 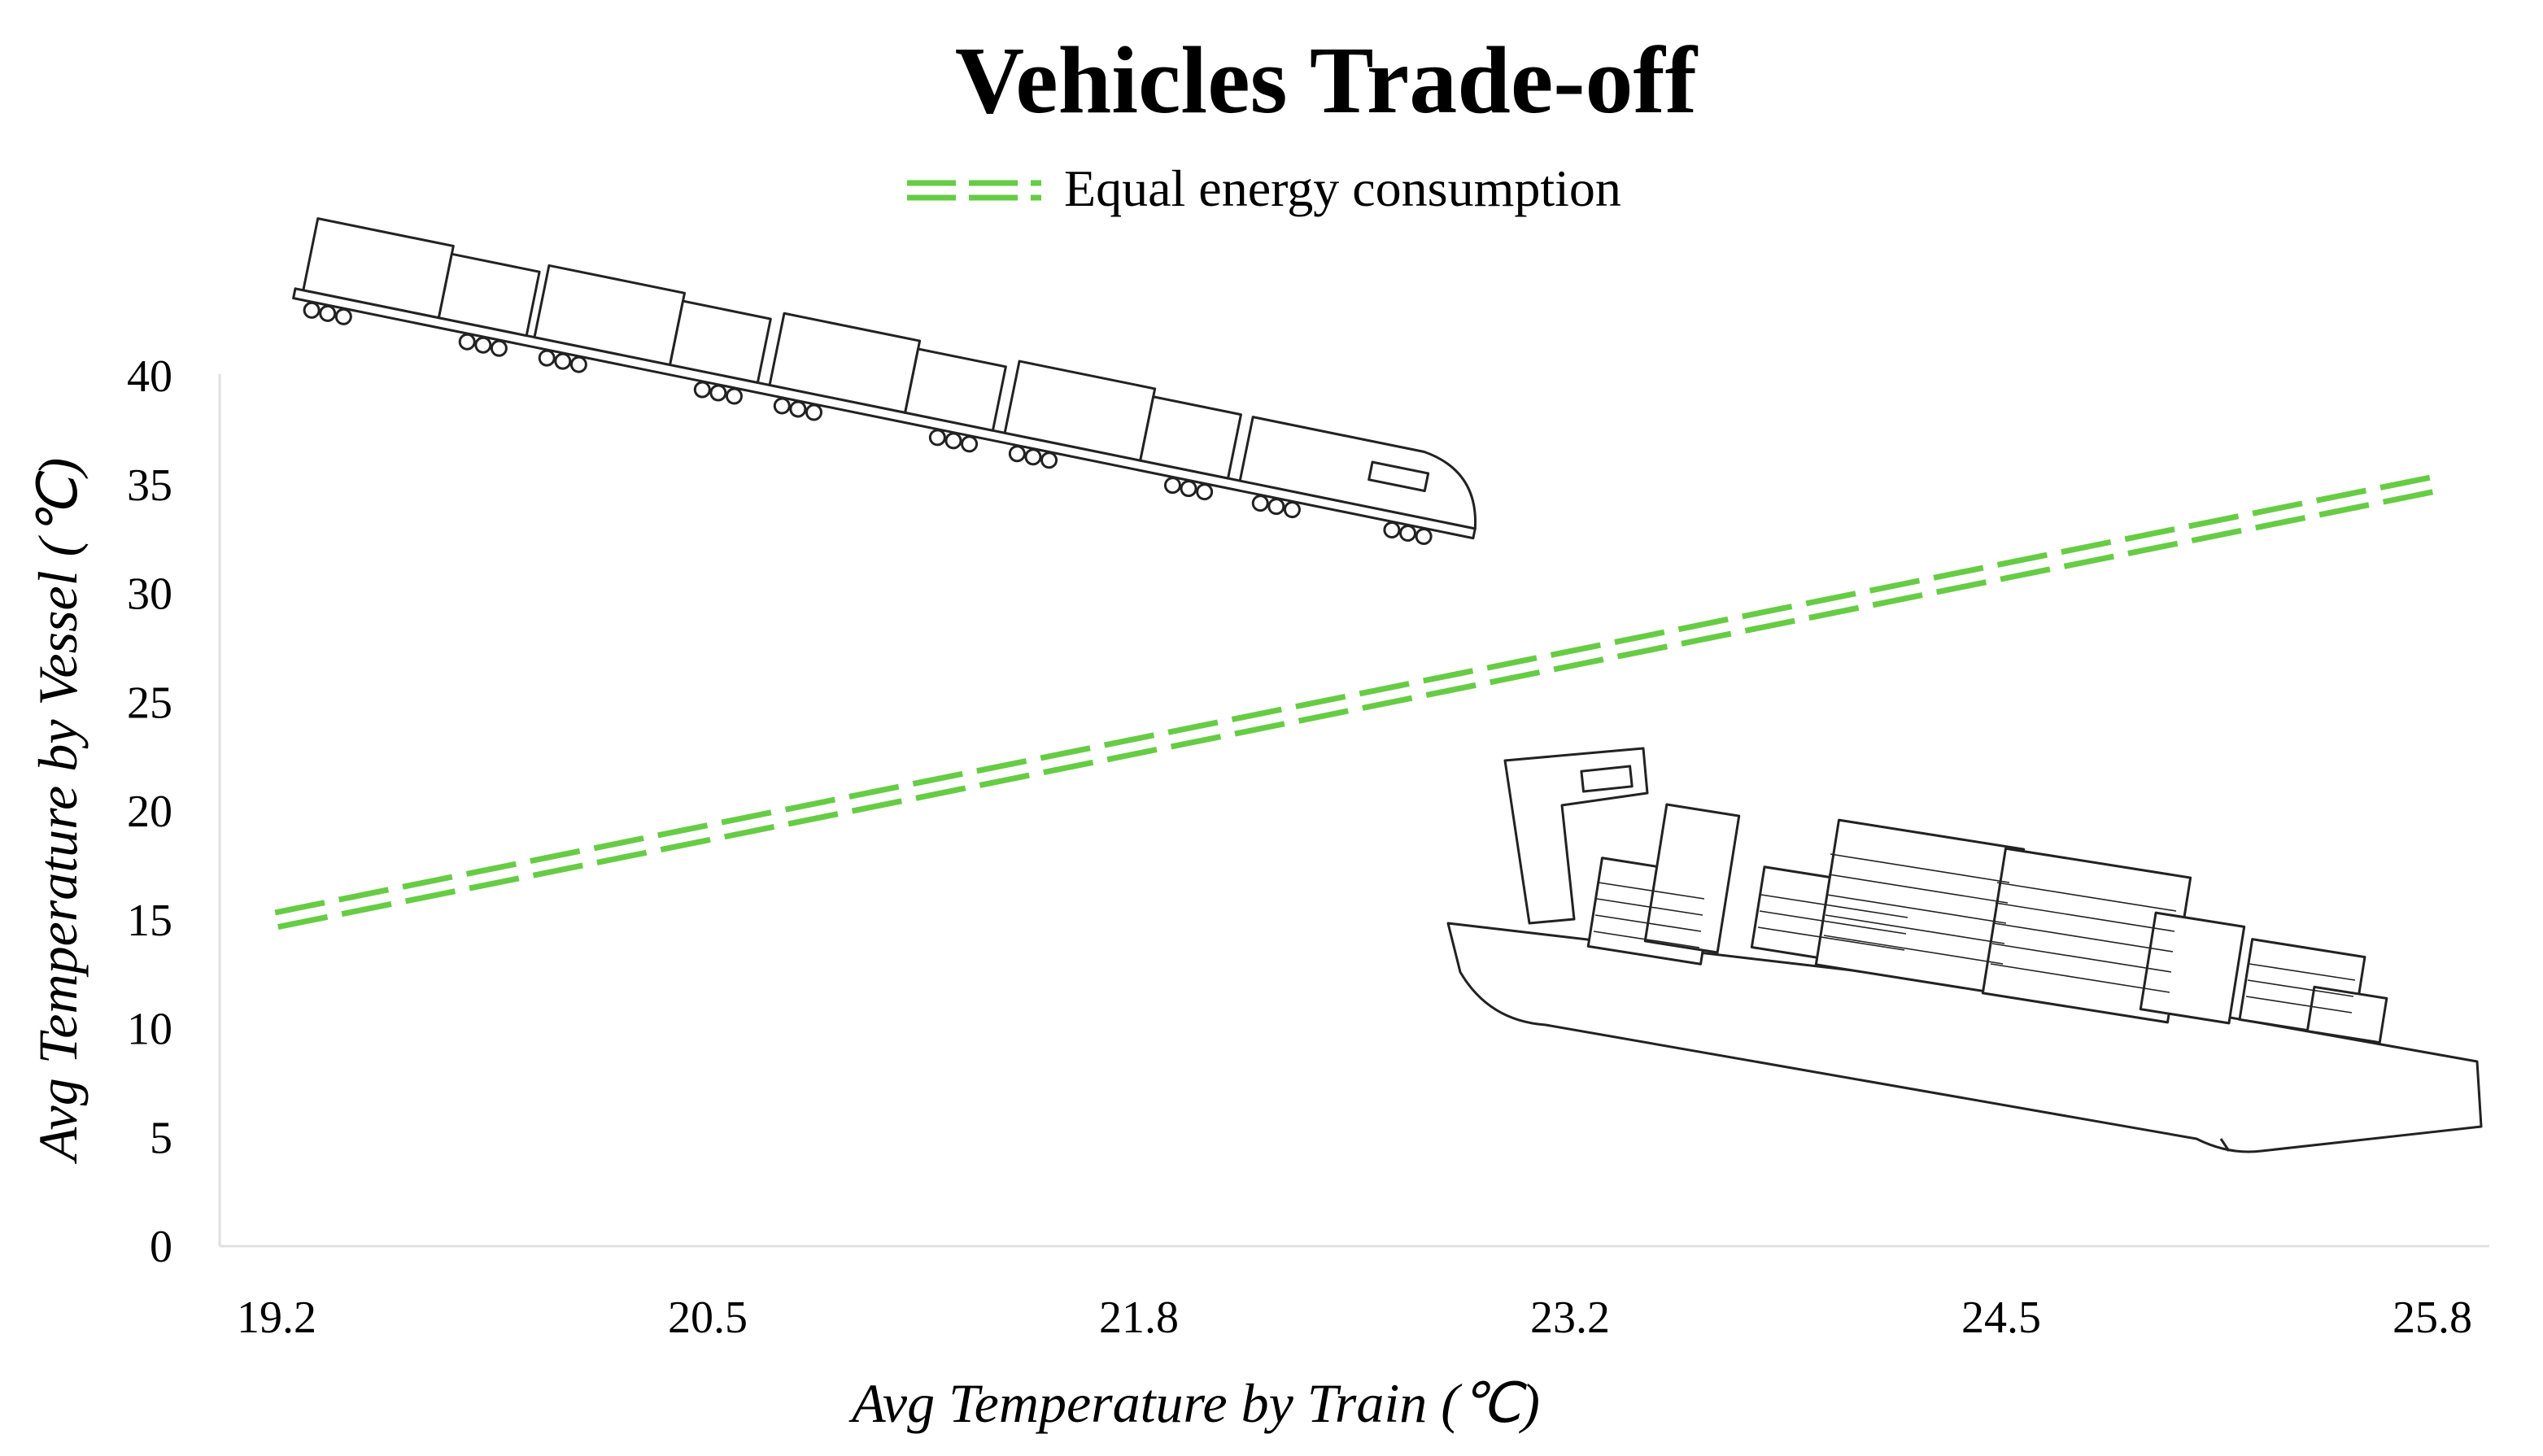 What do you see at coordinates (884, 381) in the screenshot?
I see `train-icon` at bounding box center [884, 381].